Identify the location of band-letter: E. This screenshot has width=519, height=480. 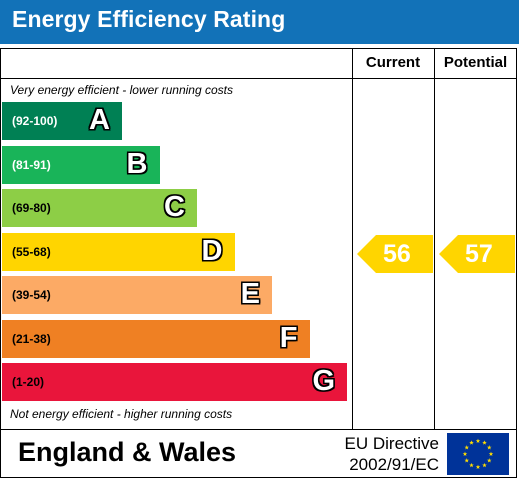
(250, 294).